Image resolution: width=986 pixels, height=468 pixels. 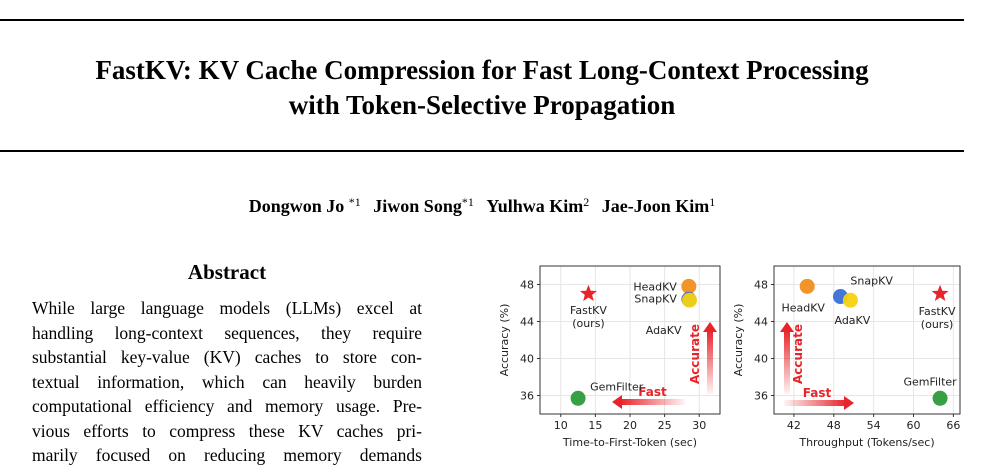 I want to click on x-tick-label: 30, so click(x=699, y=425).